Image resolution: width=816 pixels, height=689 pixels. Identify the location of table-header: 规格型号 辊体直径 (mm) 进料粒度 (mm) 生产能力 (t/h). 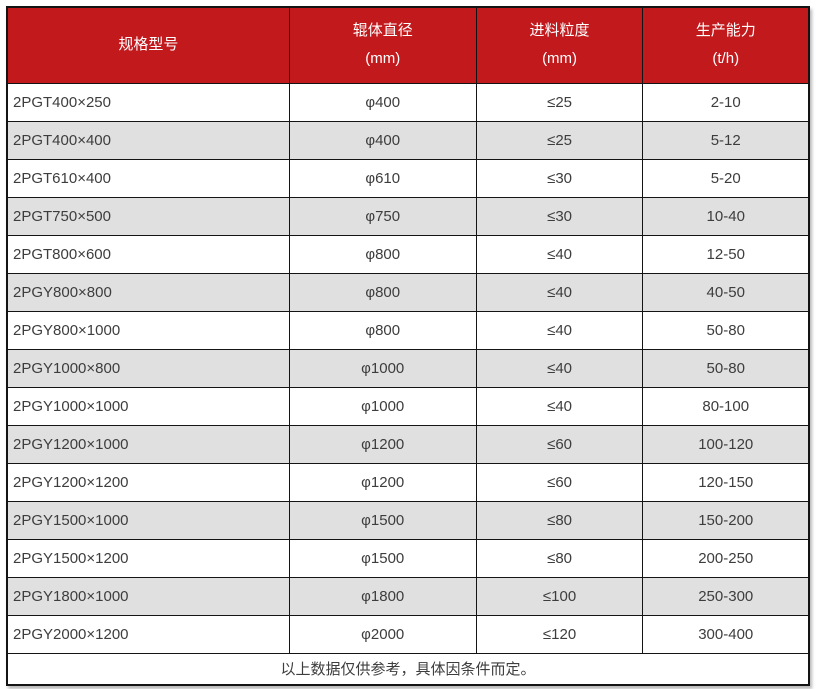
(408, 45).